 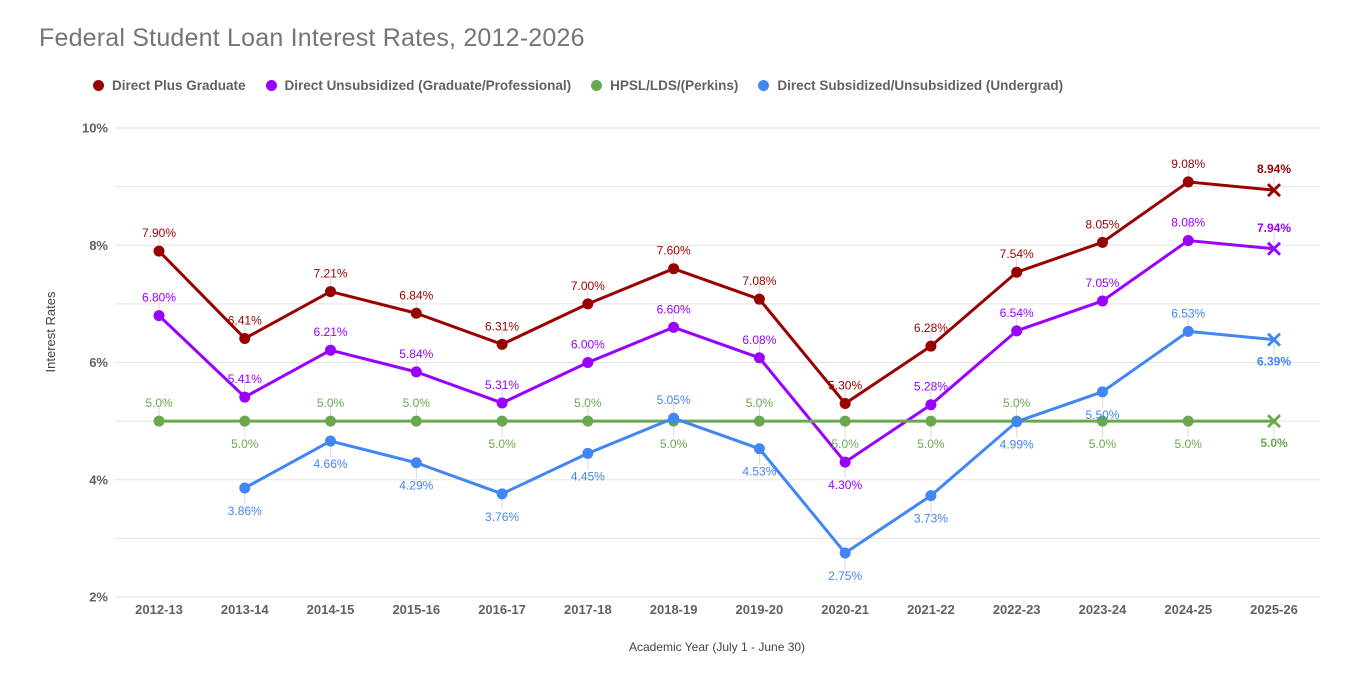 I want to click on x-tick-label: 2012-13, so click(x=159, y=609).